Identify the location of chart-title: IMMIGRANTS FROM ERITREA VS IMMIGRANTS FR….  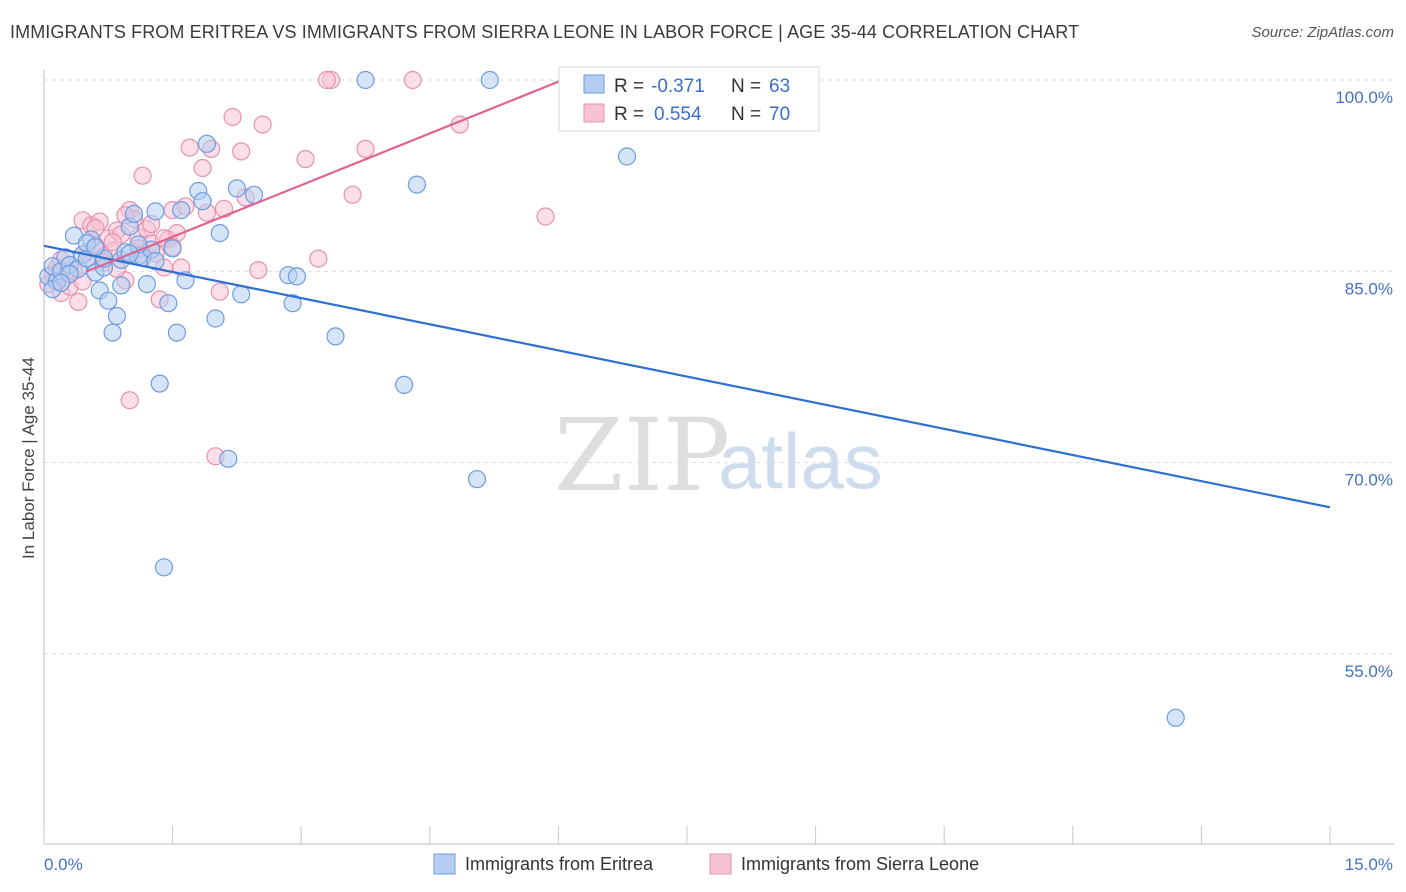
(545, 32).